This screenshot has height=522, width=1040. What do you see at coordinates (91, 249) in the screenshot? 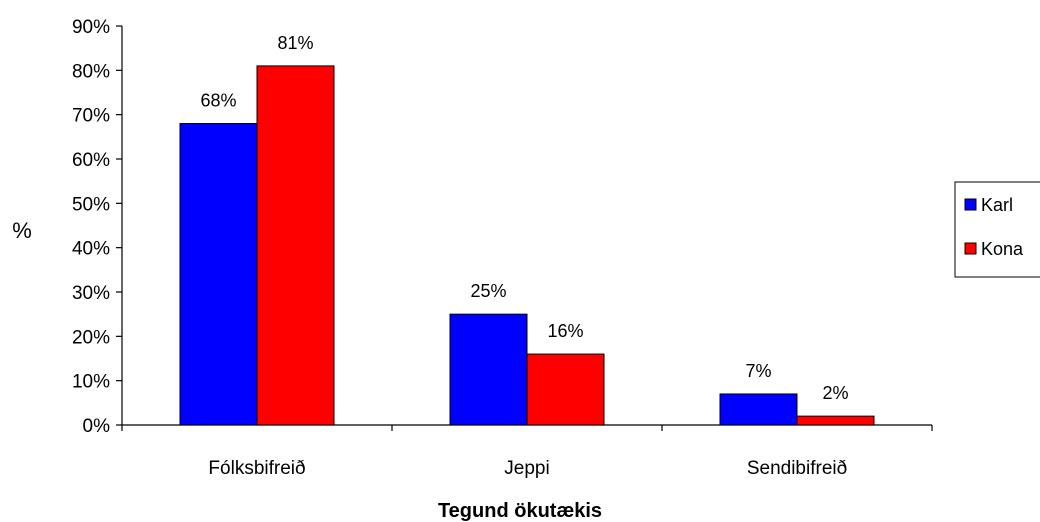
I see `y-tick-label: 40%` at bounding box center [91, 249].